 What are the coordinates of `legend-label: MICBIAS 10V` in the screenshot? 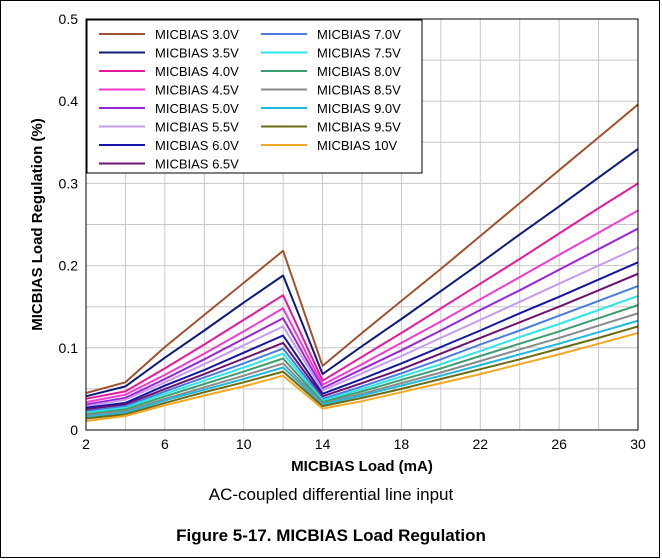 It's located at (357, 145).